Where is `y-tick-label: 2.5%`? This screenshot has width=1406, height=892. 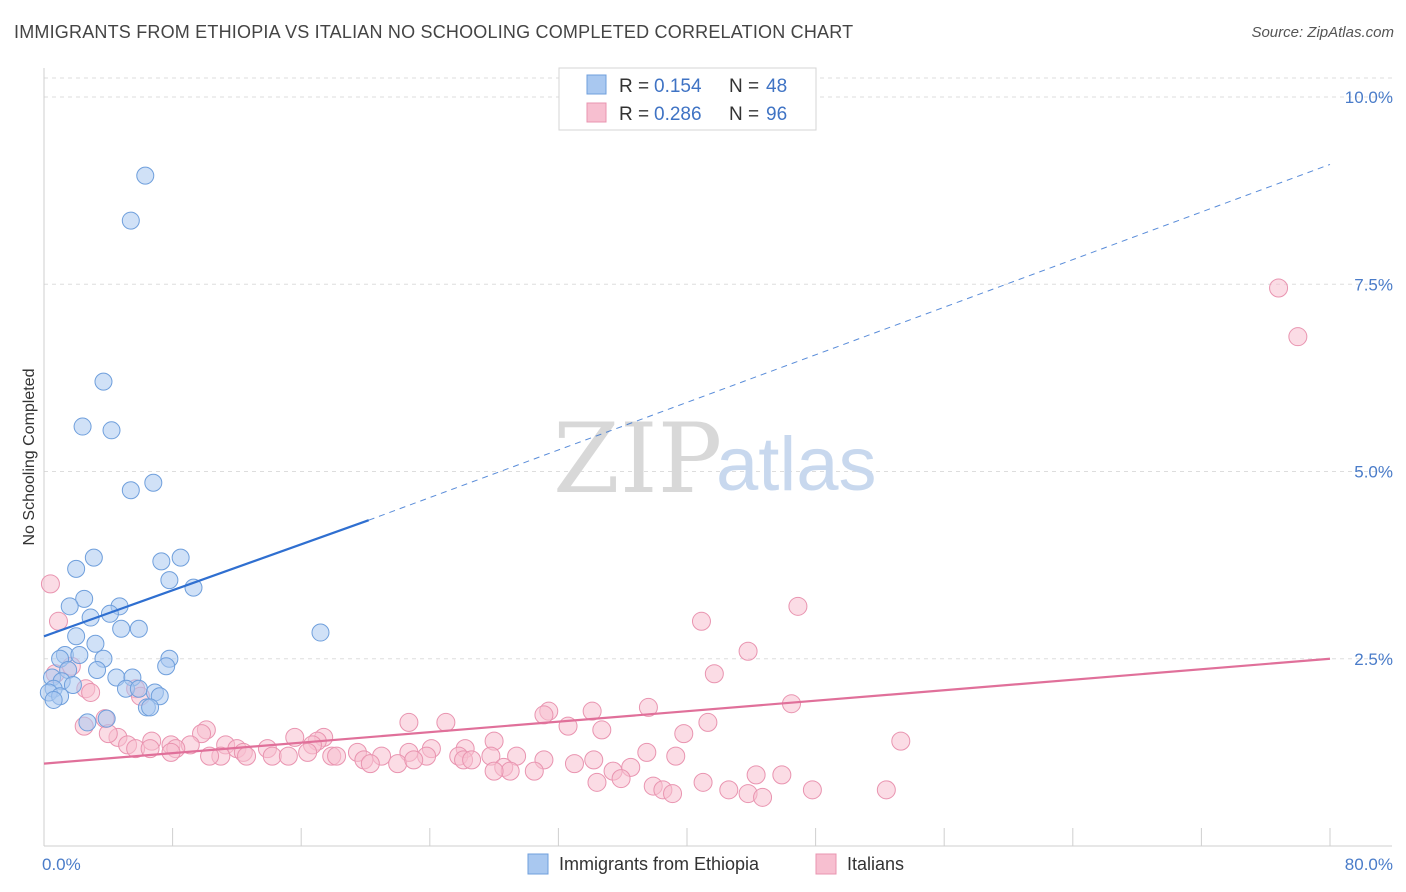 y-tick-label: 2.5% is located at coordinates (1373, 659).